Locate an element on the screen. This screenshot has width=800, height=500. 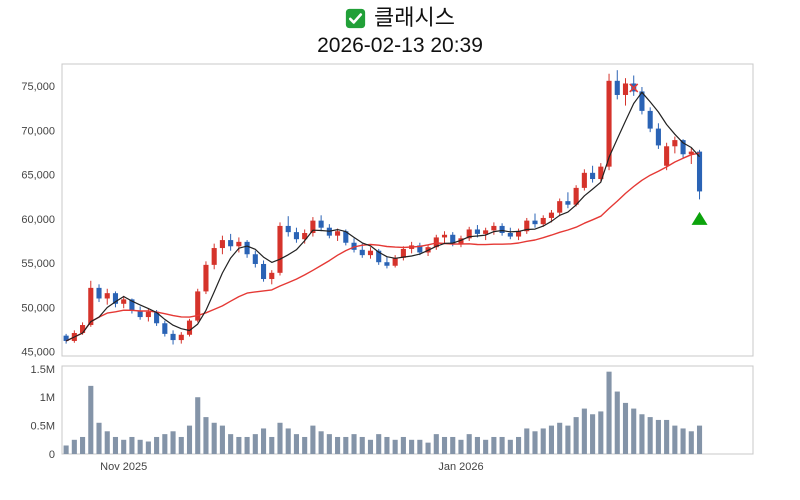
svg-text: 0 is located at coordinates (52, 455).